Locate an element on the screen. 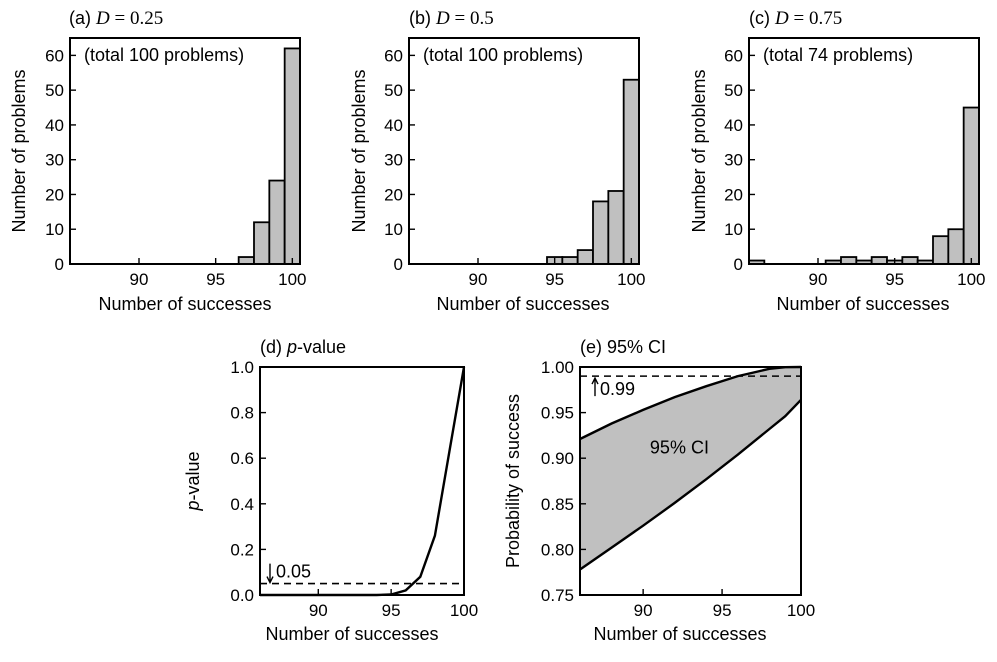 This screenshot has width=997, height=662. panel-d-series-0-line is located at coordinates (363, 481).